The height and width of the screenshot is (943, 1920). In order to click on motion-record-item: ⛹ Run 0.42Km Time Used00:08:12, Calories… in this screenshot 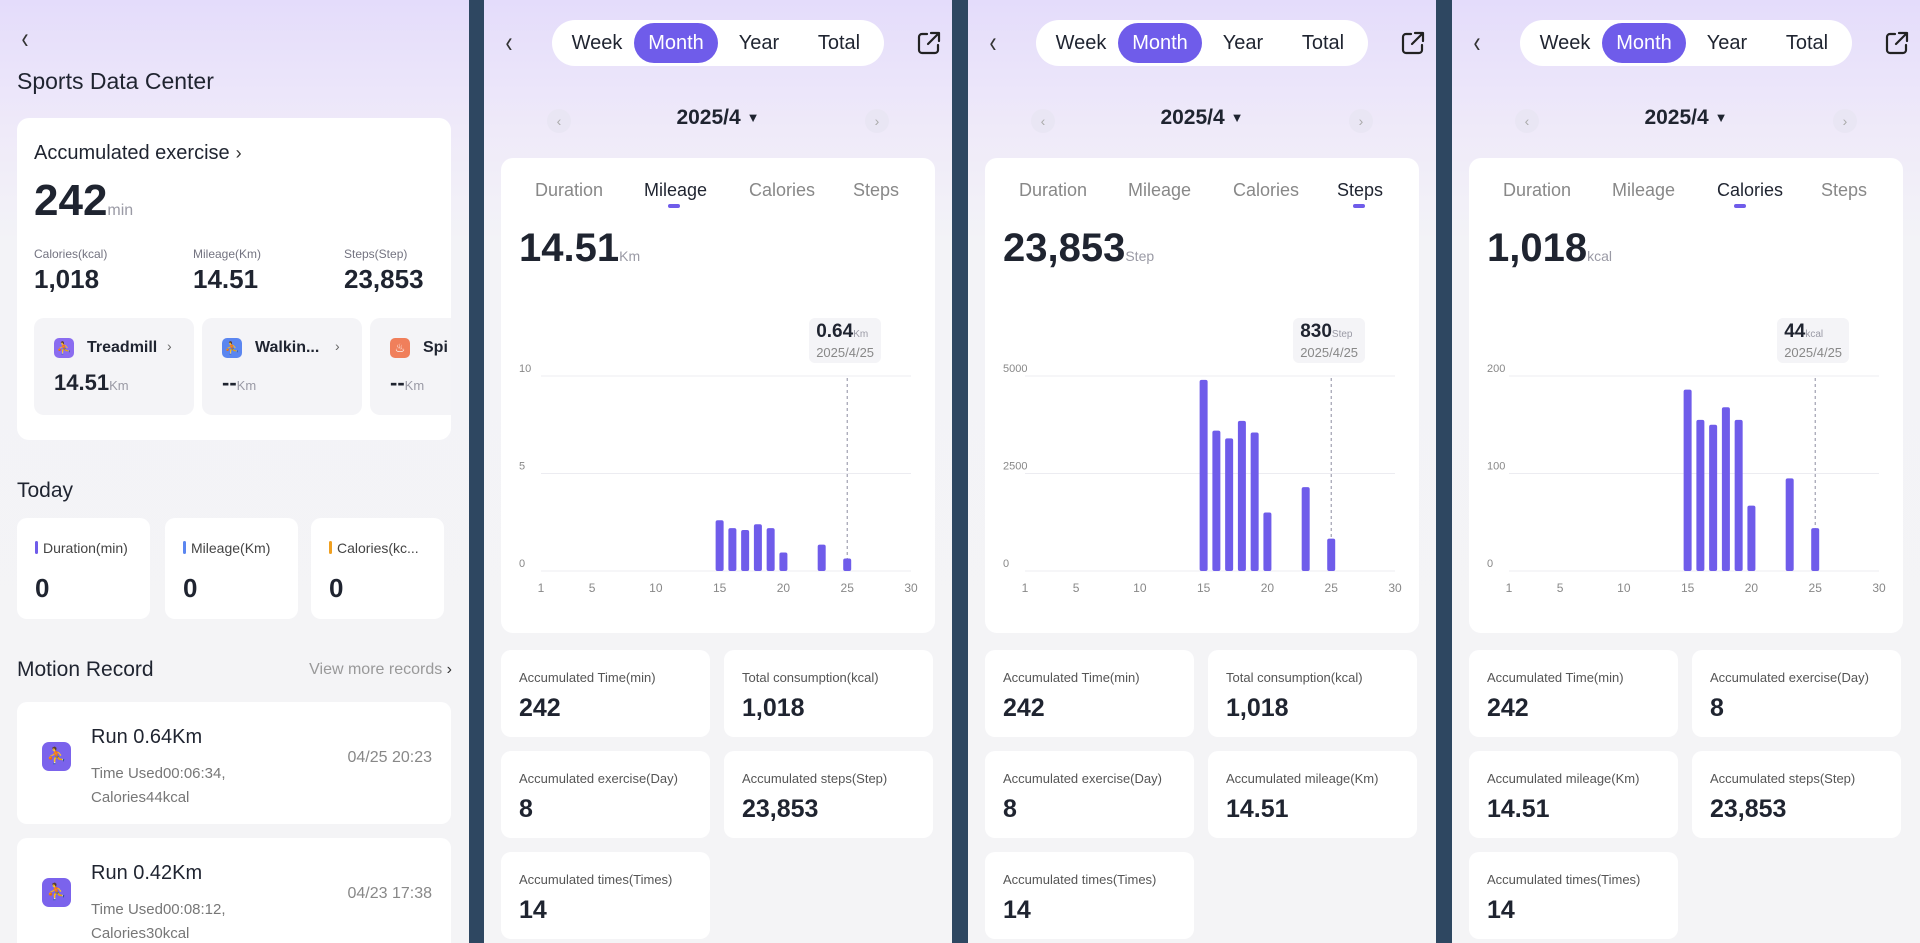, I will do `click(234, 890)`.